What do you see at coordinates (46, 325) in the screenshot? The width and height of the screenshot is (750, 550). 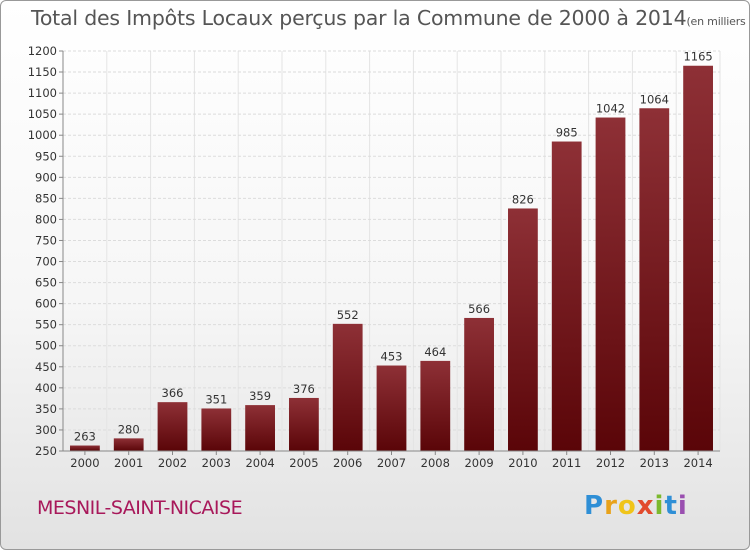 I see `y-tick-label: 550` at bounding box center [46, 325].